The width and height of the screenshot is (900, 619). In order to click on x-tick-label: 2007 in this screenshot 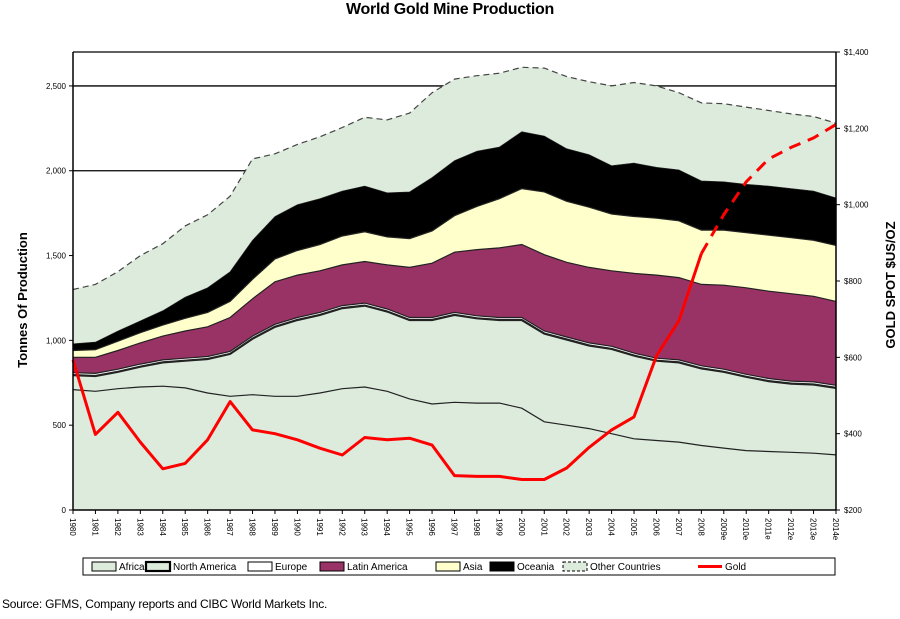, I will do `click(678, 527)`.